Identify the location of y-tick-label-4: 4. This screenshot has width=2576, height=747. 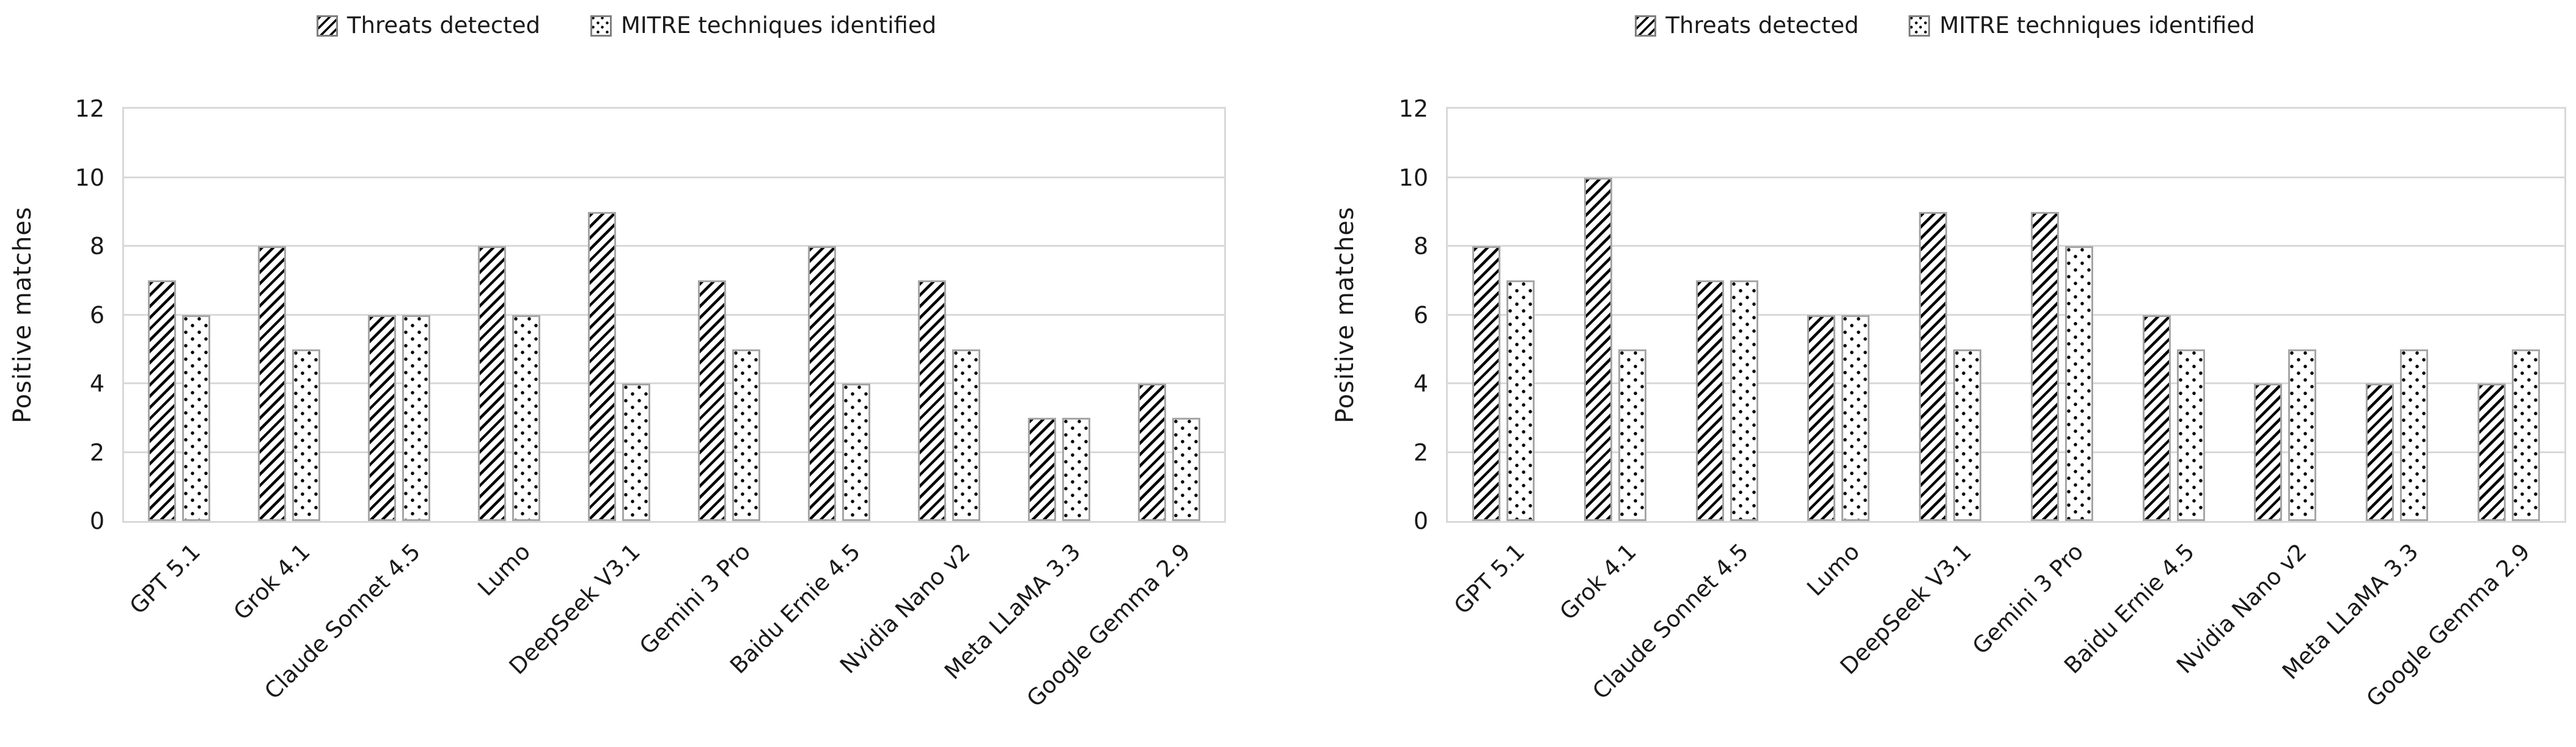
(97, 383).